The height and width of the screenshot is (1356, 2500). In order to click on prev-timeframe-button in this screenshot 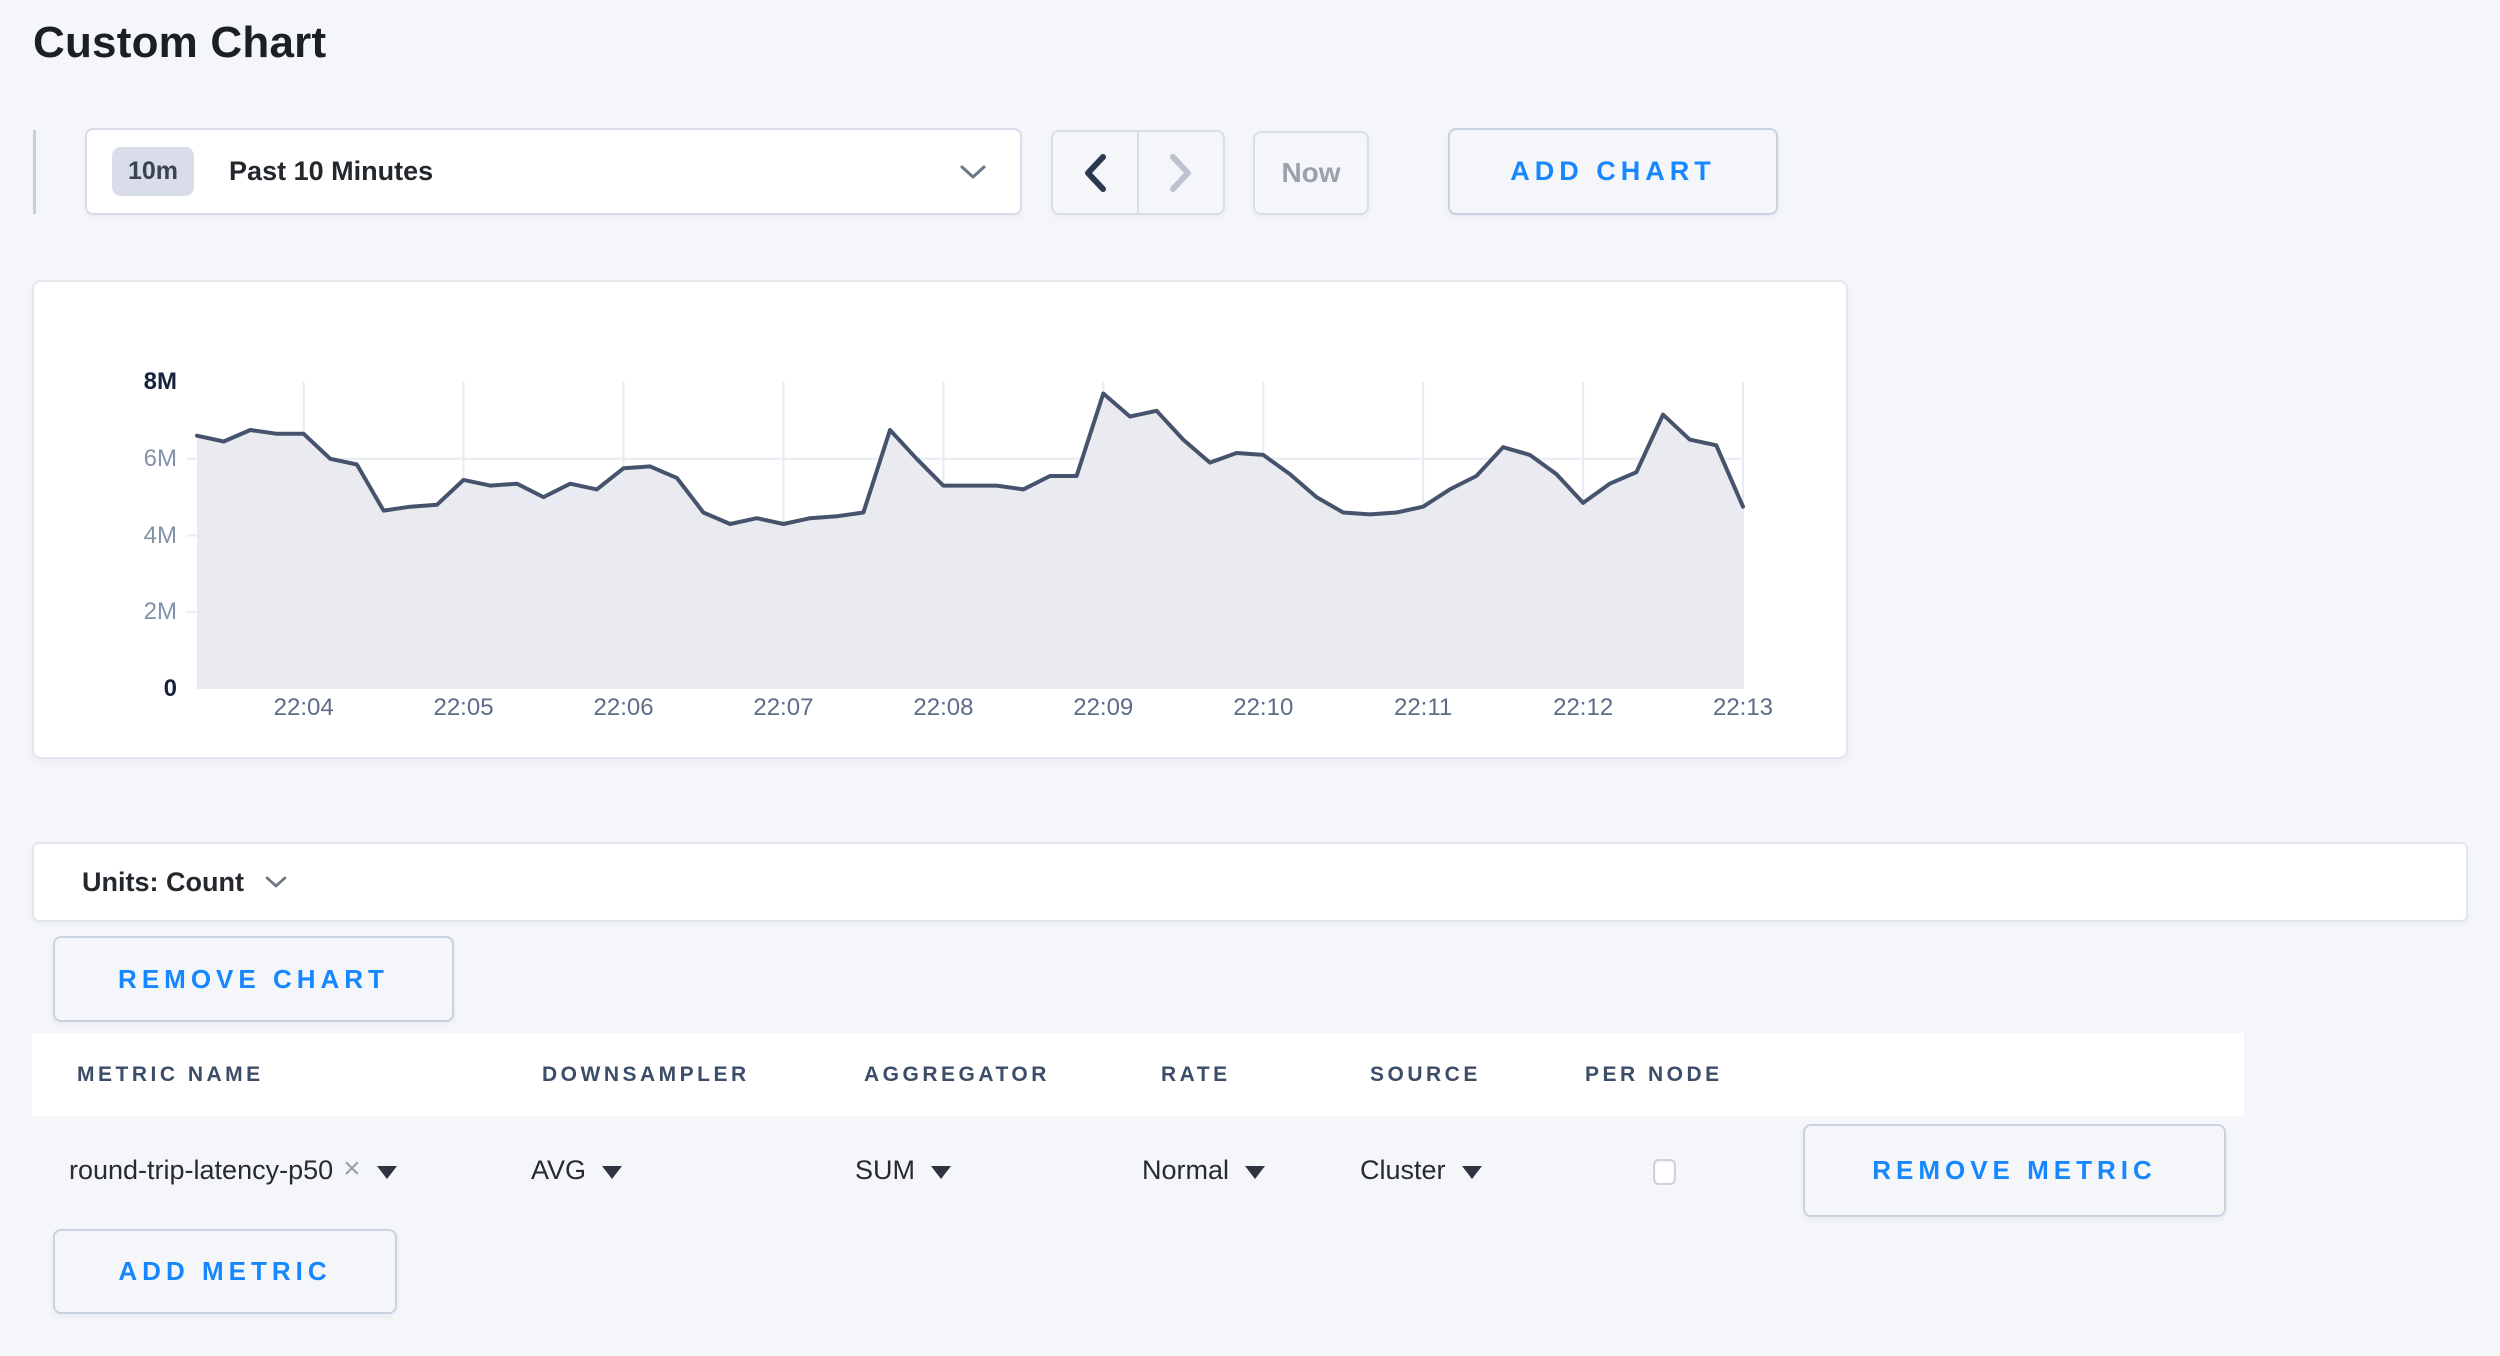, I will do `click(1095, 172)`.